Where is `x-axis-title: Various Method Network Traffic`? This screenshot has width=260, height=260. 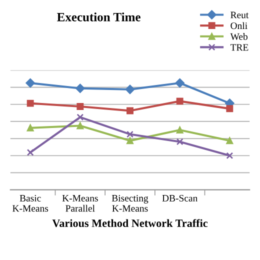 x-axis-title: Various Method Network Traffic is located at coordinates (130, 223).